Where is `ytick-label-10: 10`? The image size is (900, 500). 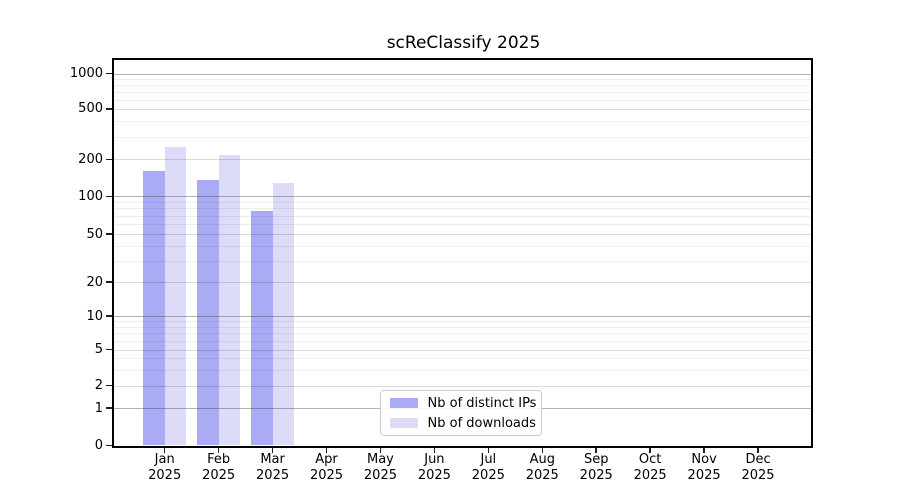 ytick-label-10: 10 is located at coordinates (94, 316).